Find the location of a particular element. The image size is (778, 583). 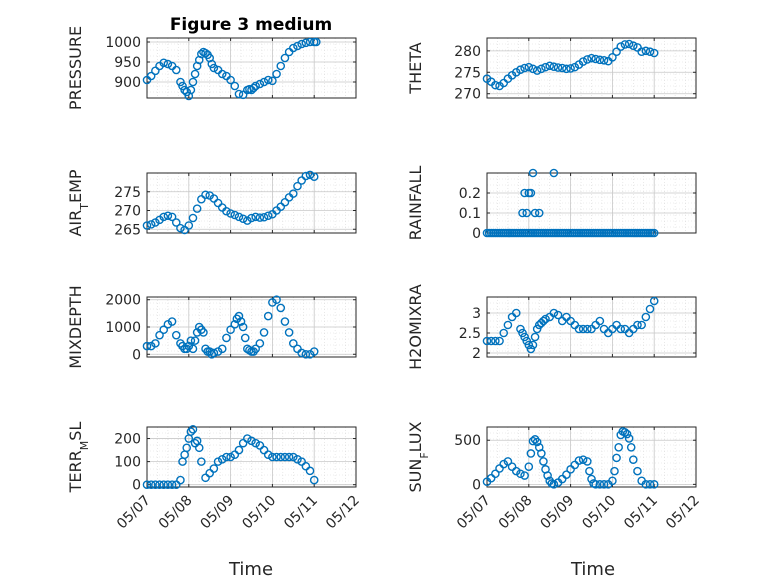

subplot-row2-left: 265 270 275 AIRTEMP is located at coordinates (211, 203).